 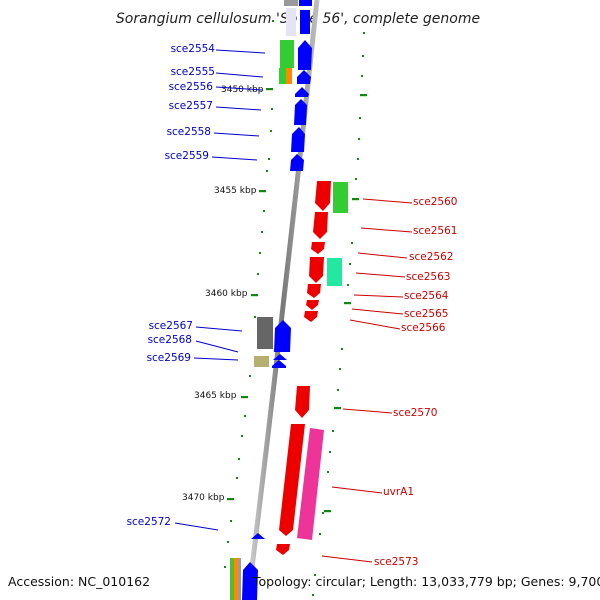 I want to click on gene-arrow-sce2566, so click(x=311, y=316).